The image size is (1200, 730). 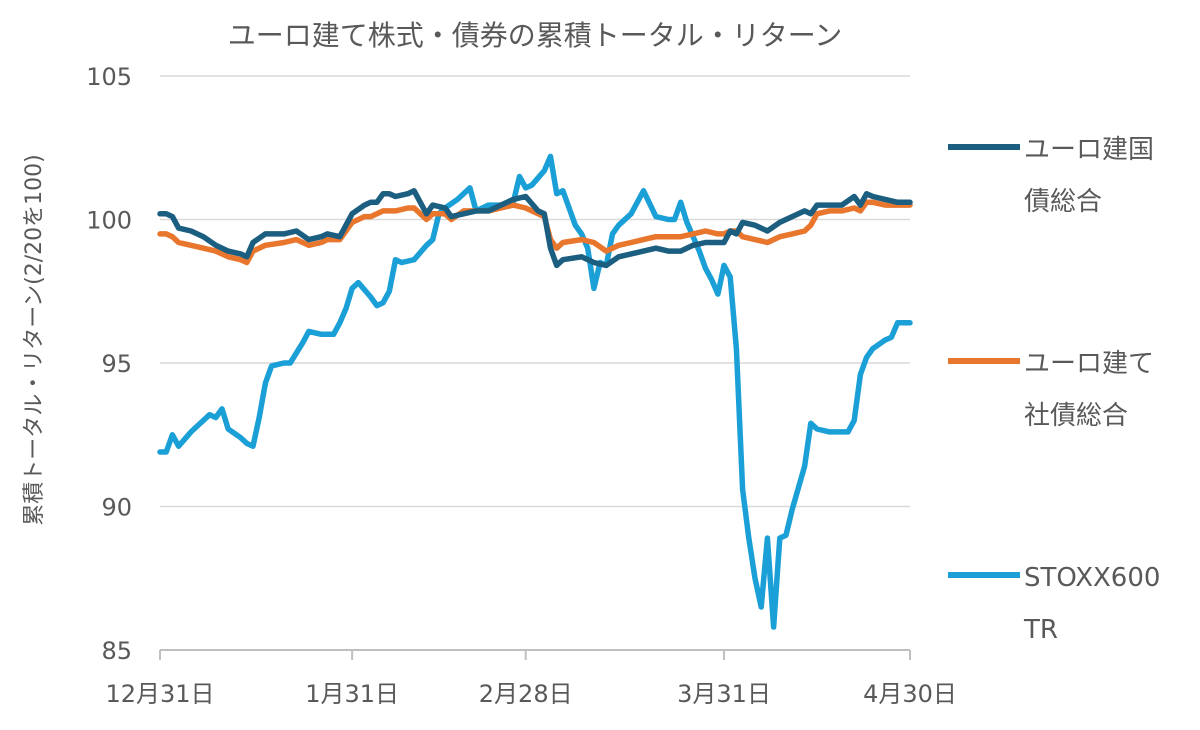 What do you see at coordinates (159, 694) in the screenshot?
I see `x-tick-label: 12月31日` at bounding box center [159, 694].